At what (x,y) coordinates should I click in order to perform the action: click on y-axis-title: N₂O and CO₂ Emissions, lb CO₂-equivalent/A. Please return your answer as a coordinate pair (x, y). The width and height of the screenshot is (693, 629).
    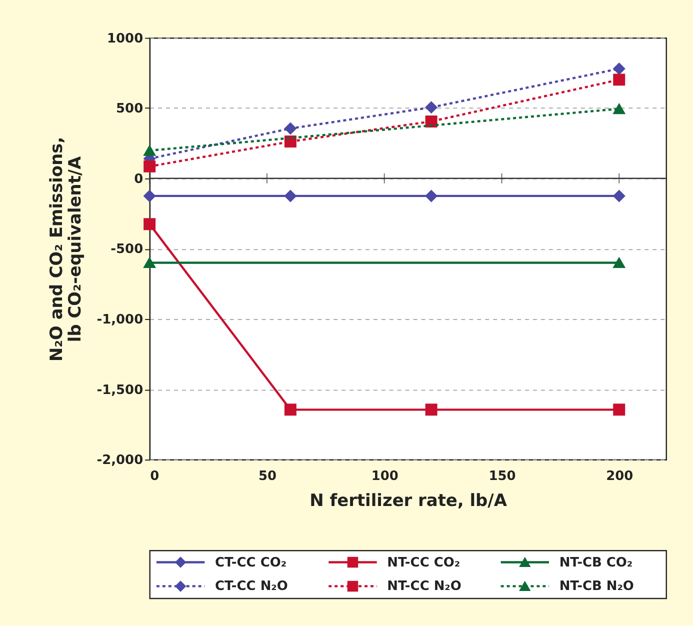
    Looking at the image, I should click on (65, 249).